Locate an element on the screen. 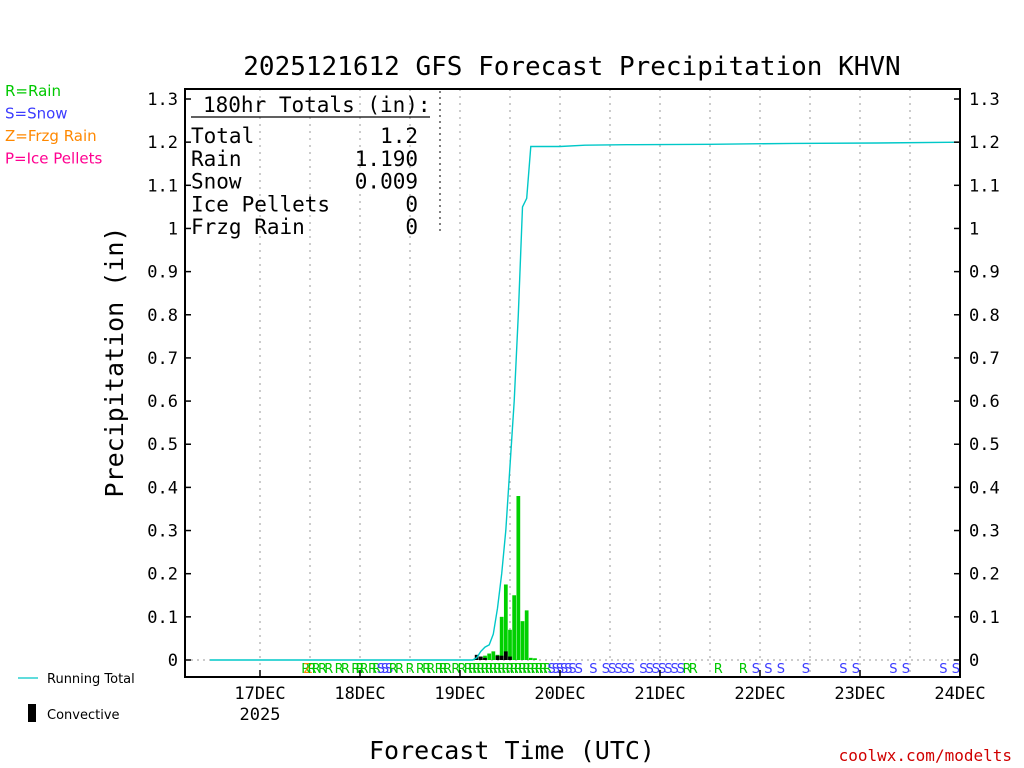 The height and width of the screenshot is (768, 1024). totals-label: Rain is located at coordinates (216, 159).